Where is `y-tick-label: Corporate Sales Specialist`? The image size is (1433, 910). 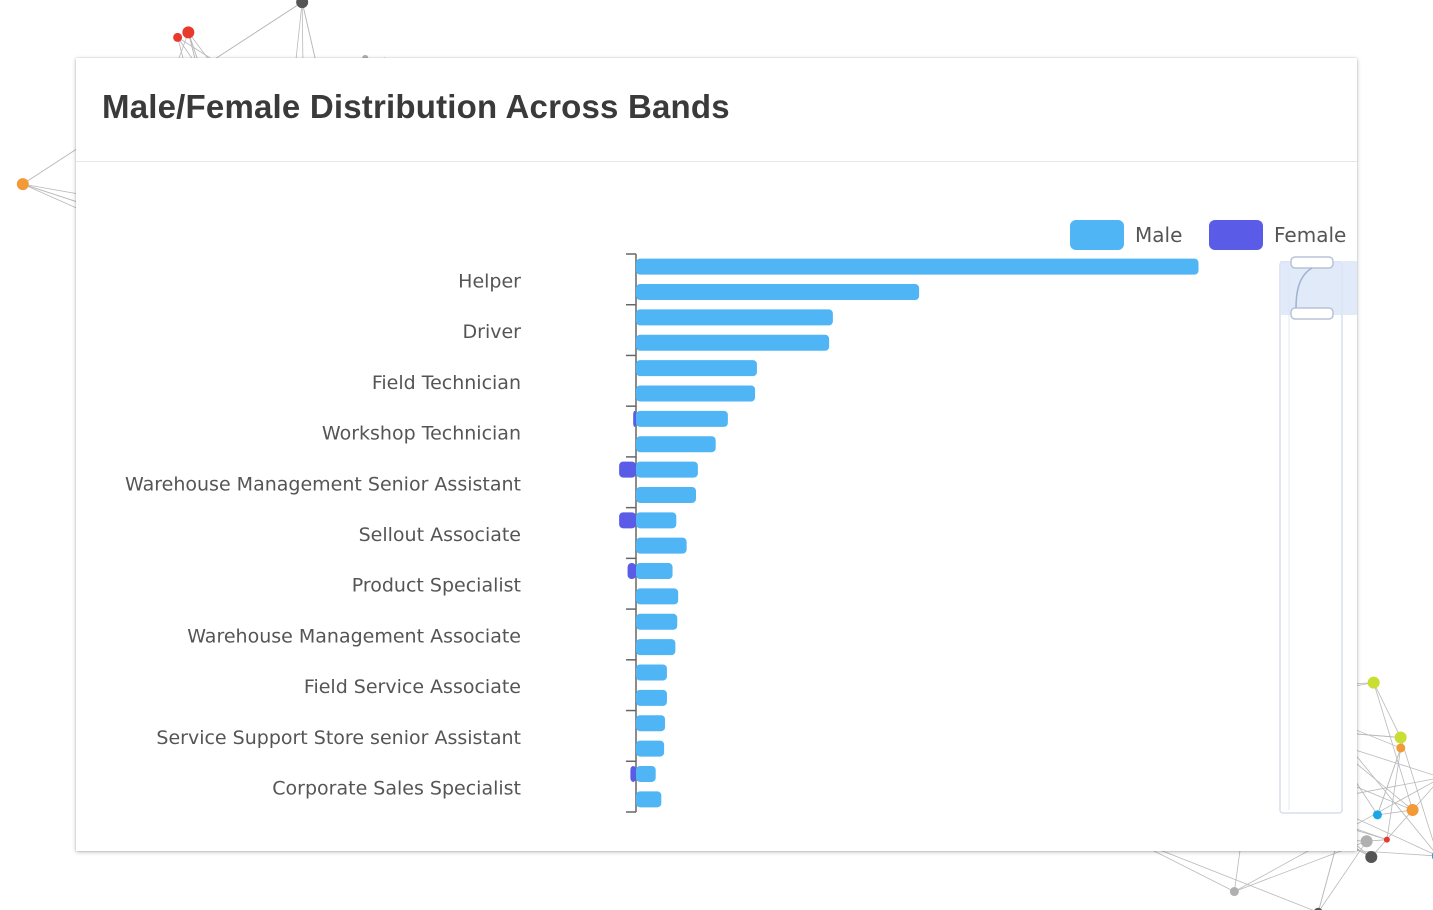
y-tick-label: Corporate Sales Specialist is located at coordinates (396, 789).